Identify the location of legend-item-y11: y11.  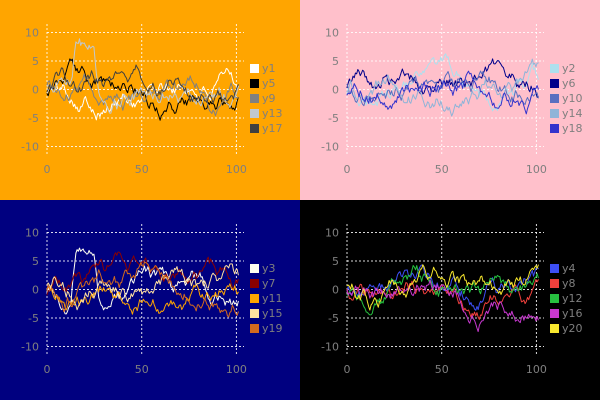
(266, 298).